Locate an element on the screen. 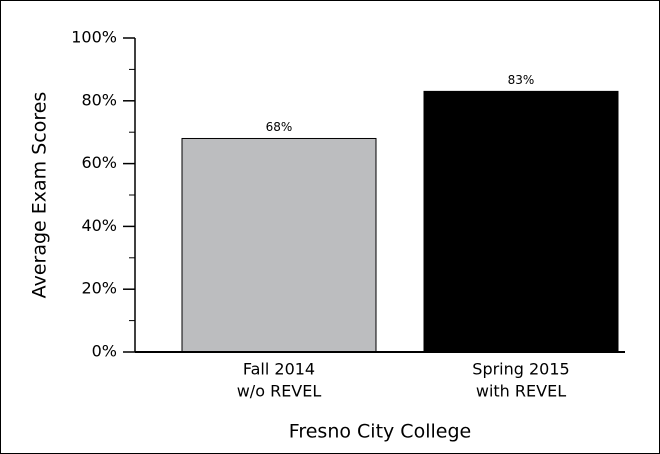  x-tick-label: Spring 2015 is located at coordinates (520, 369).